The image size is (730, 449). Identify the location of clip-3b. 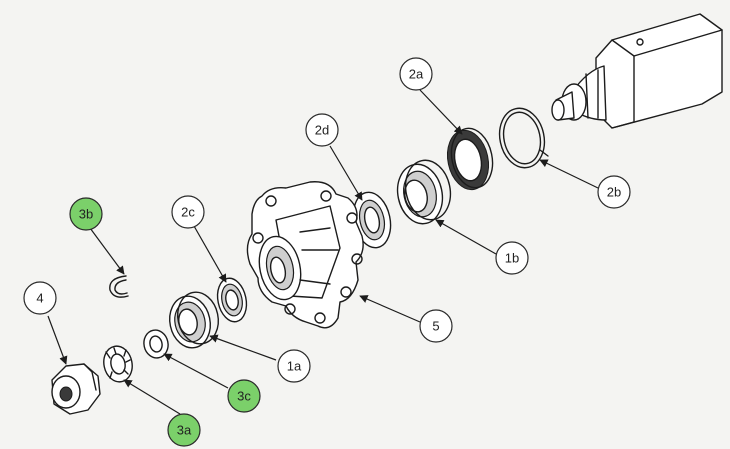
(119, 286).